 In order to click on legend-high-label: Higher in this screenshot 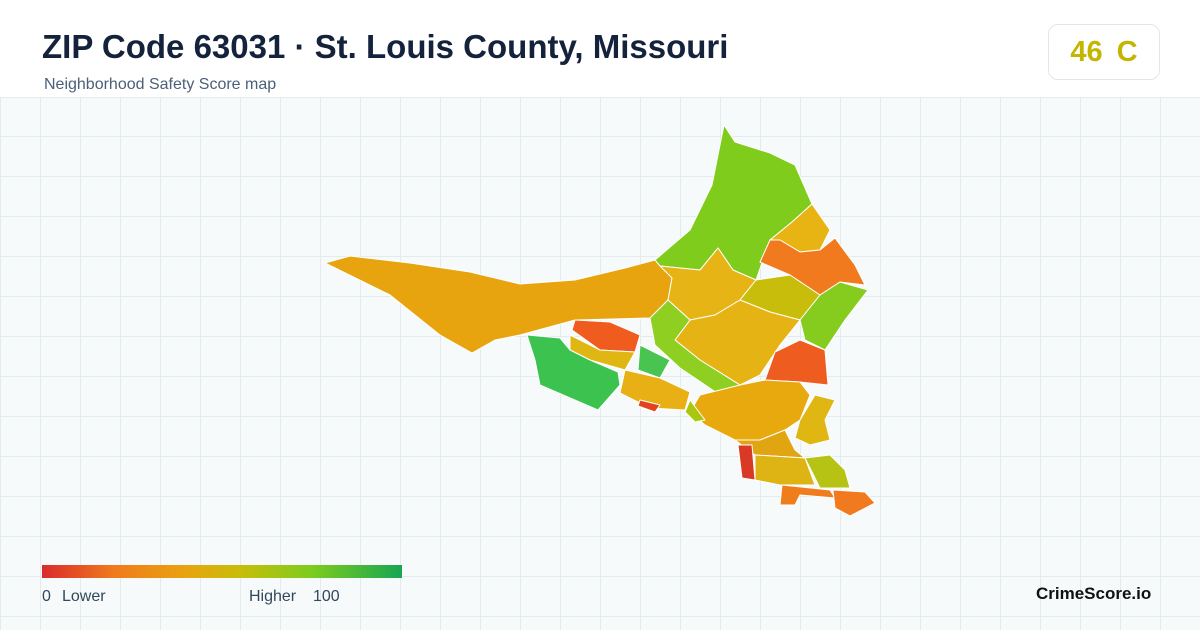, I will do `click(273, 596)`.